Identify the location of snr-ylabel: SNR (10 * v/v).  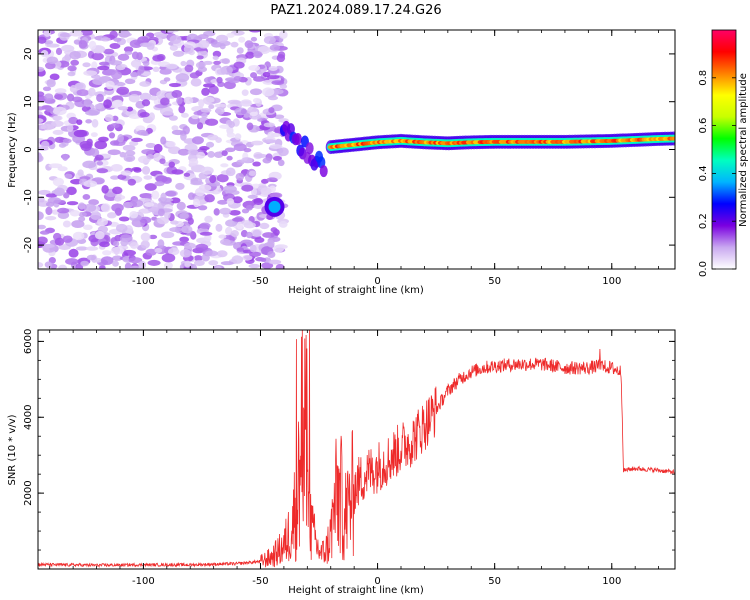
(12, 449).